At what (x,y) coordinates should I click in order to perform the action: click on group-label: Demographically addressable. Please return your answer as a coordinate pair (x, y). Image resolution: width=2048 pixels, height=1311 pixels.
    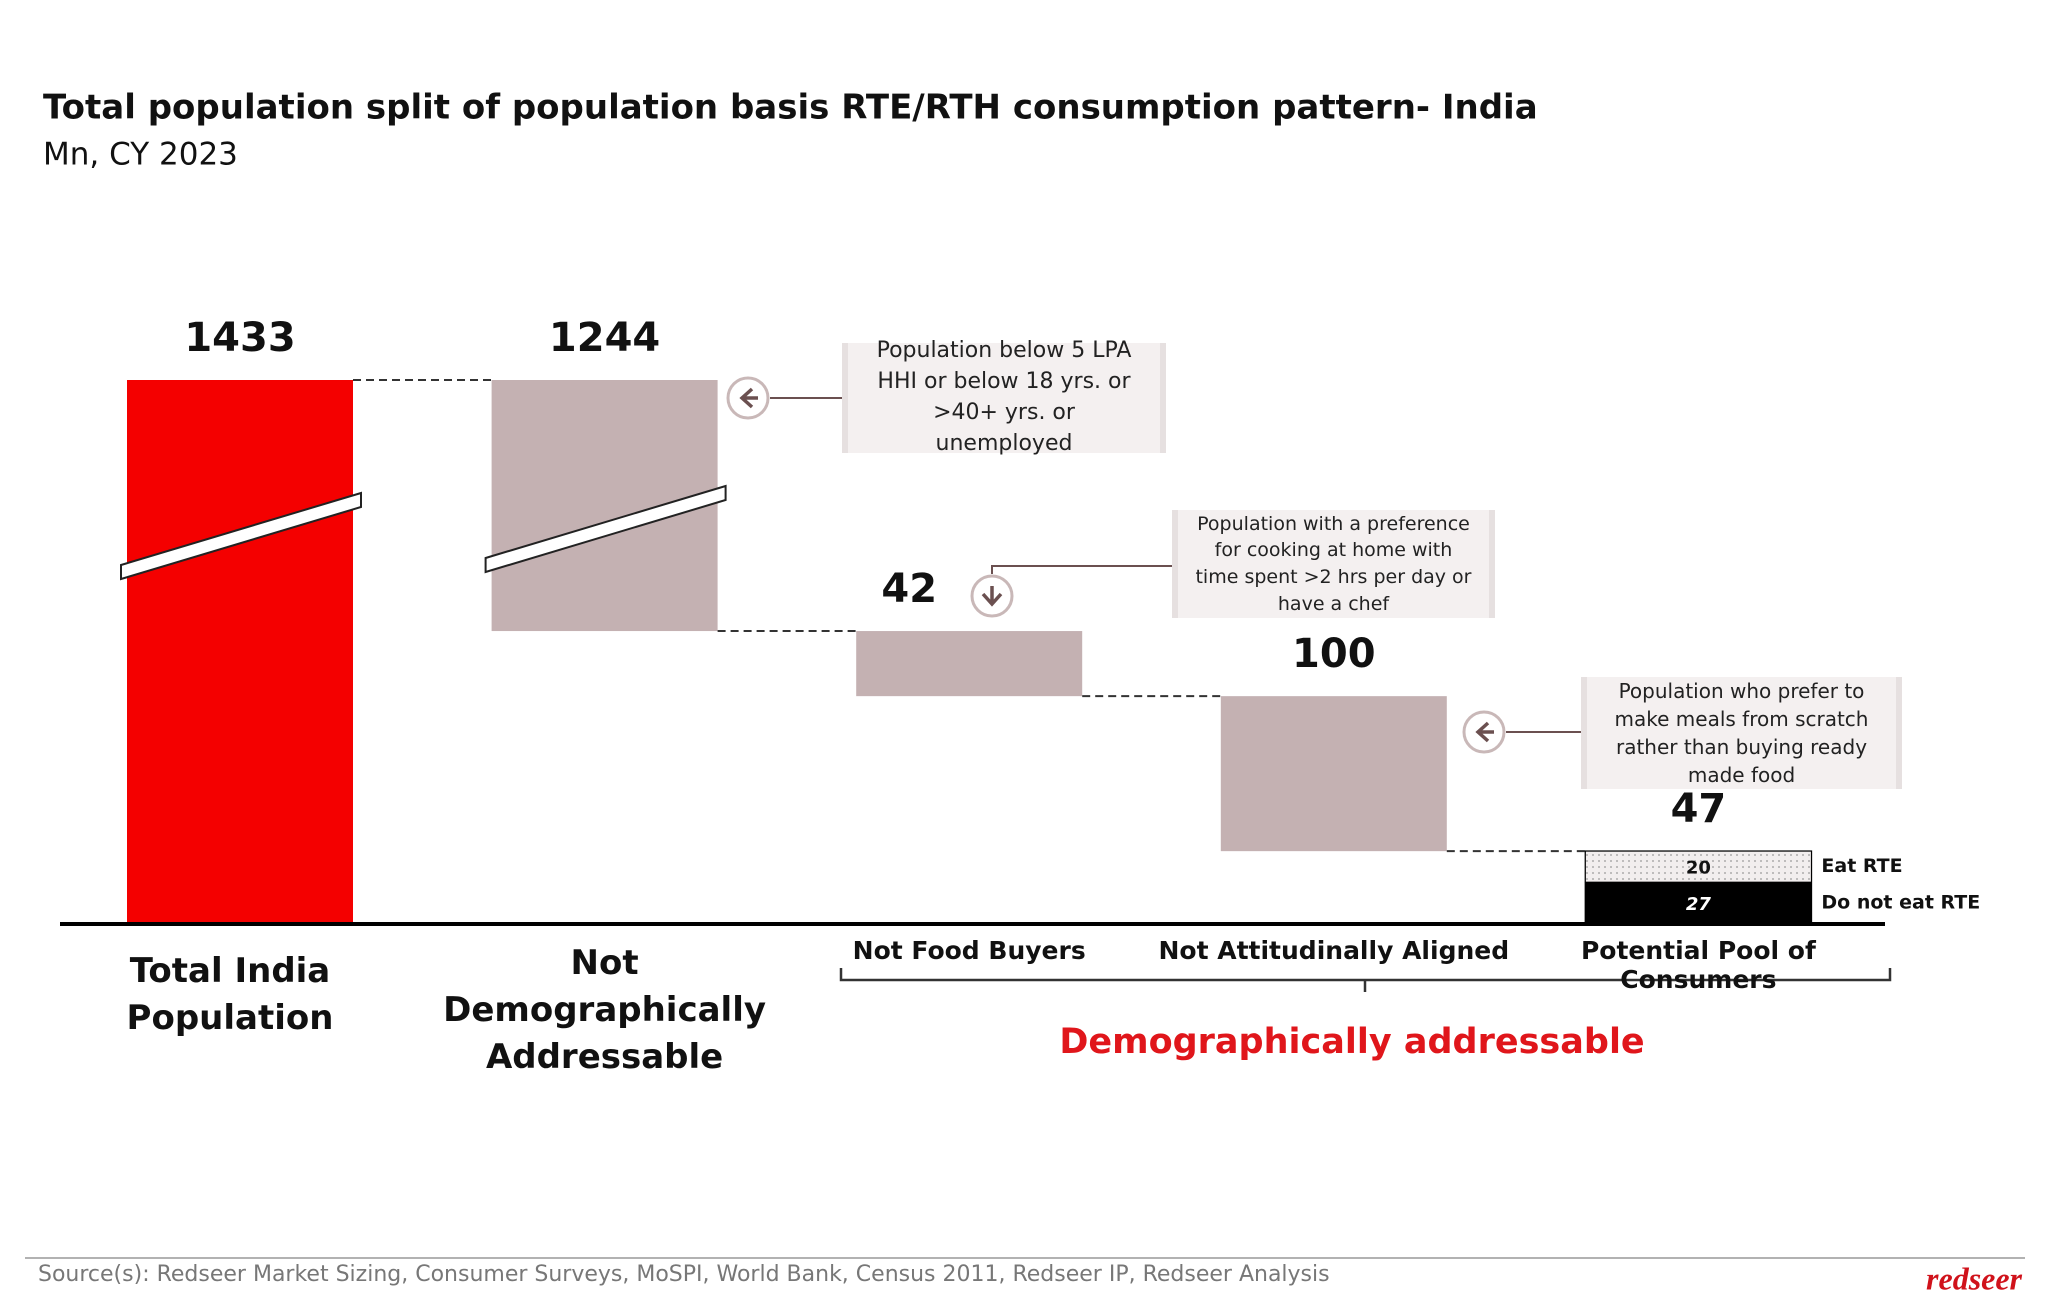
    Looking at the image, I should click on (1351, 1042).